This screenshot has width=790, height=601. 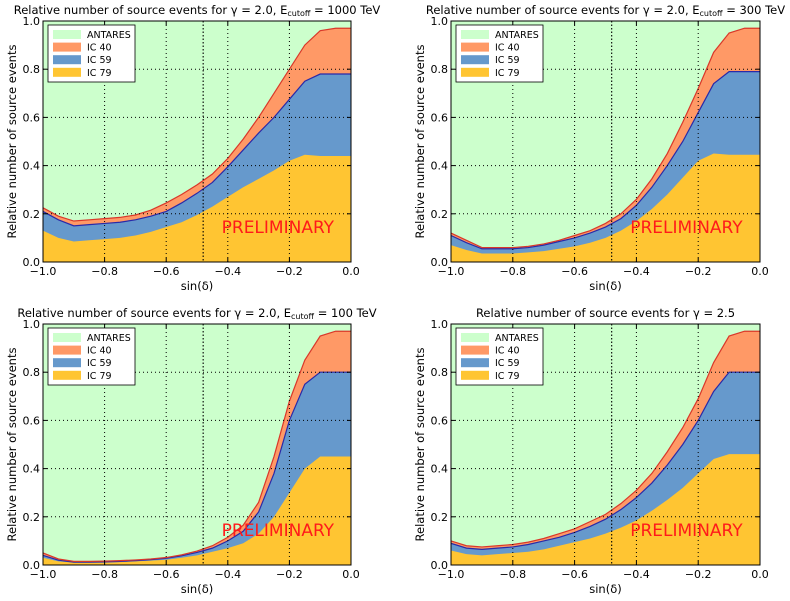 I want to click on title-tail: = 100 TeV, so click(x=345, y=313).